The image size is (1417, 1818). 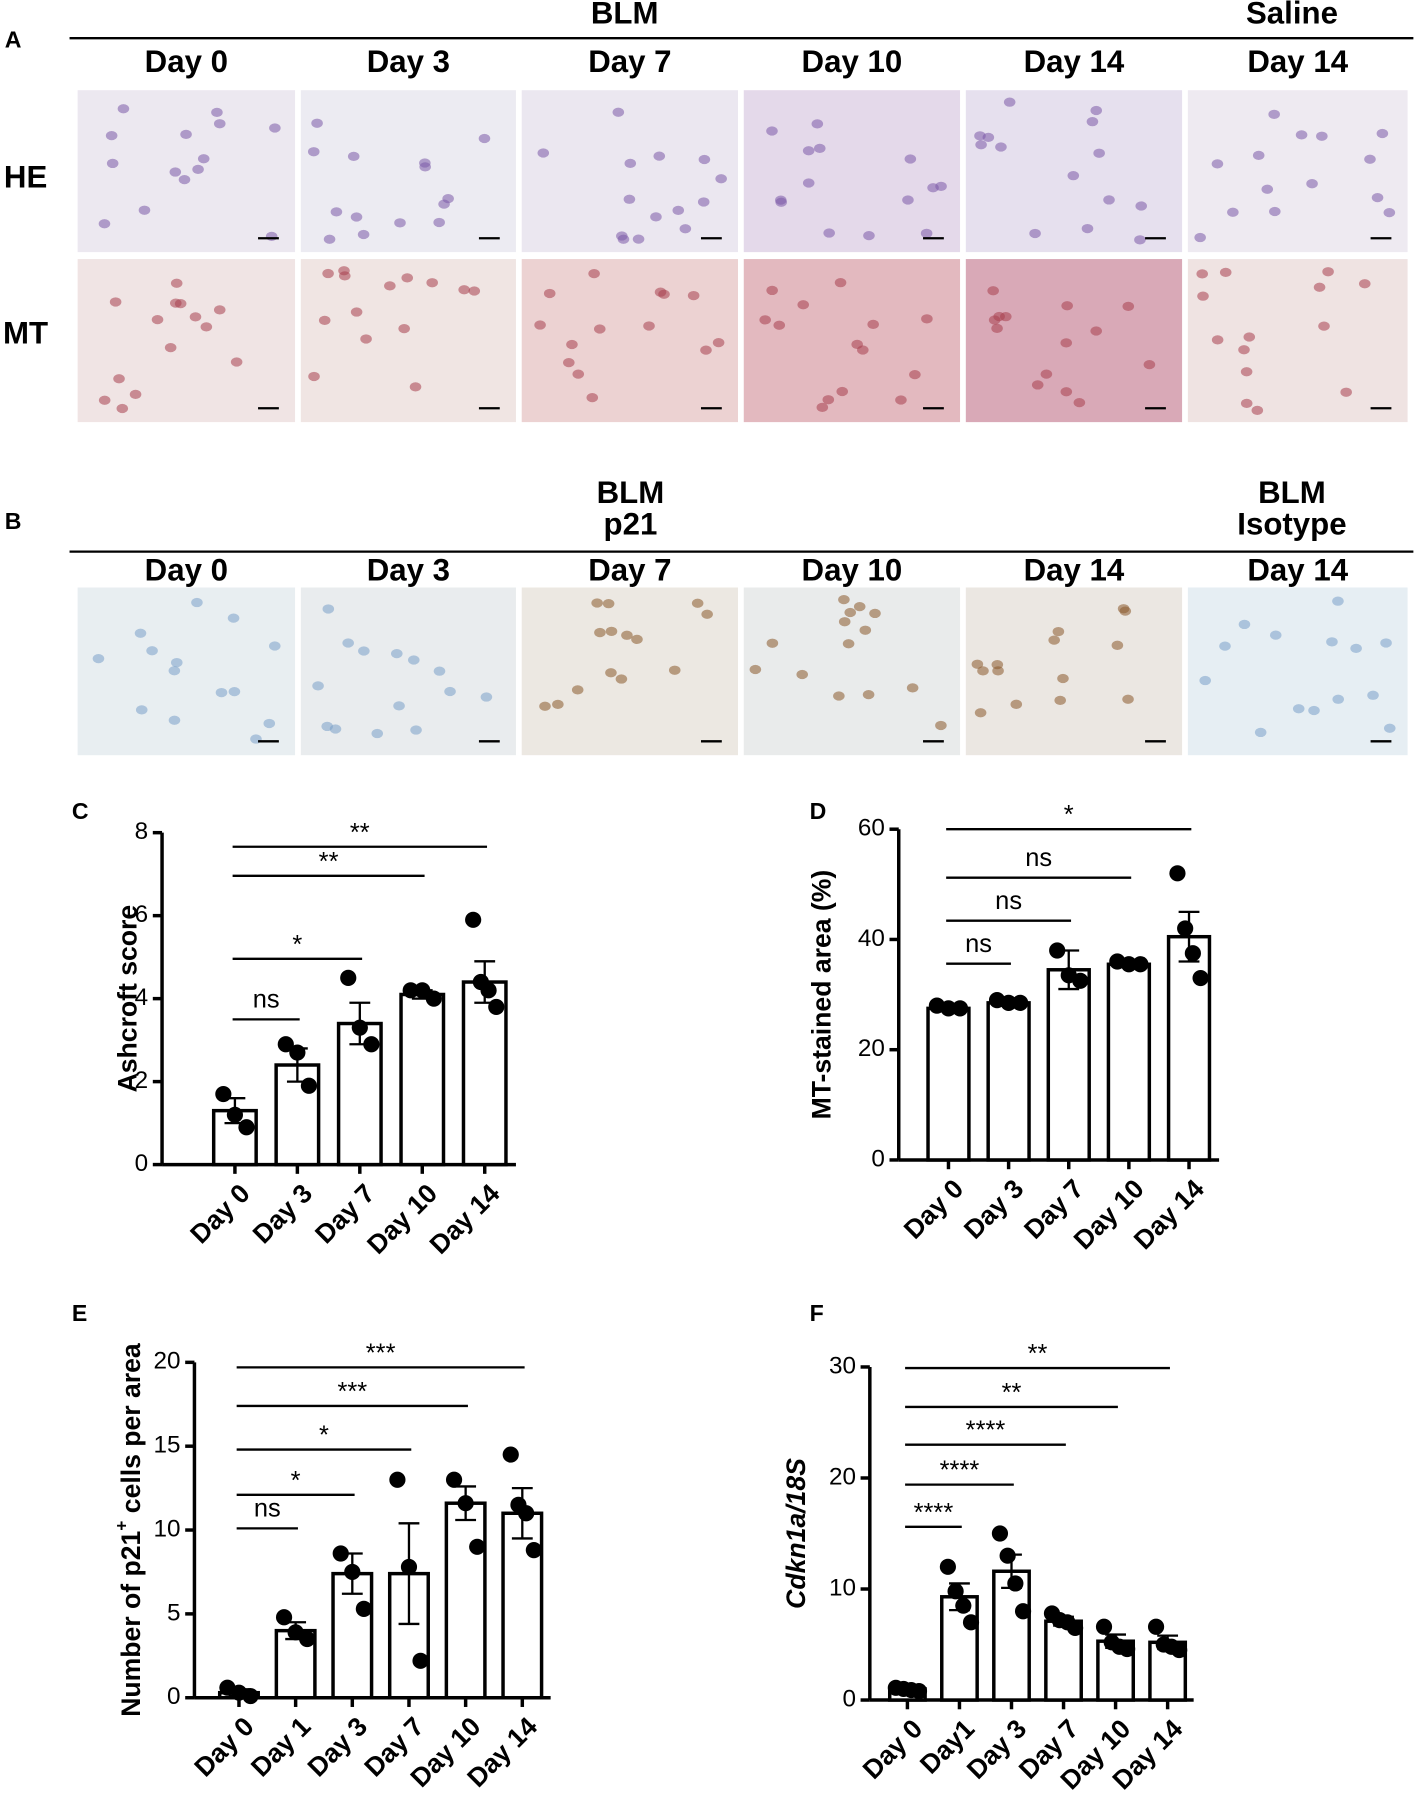 I want to click on column-header: Day 7, so click(x=629, y=61).